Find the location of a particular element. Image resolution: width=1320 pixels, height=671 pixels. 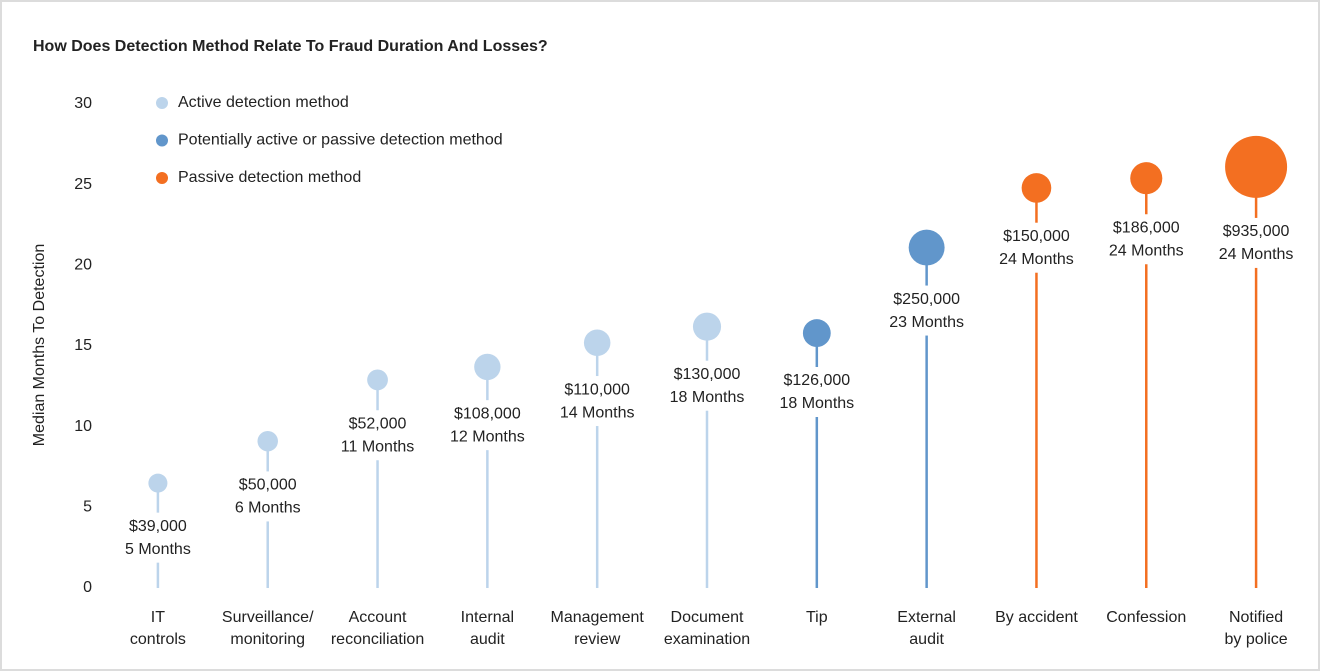

x-tick-label: Document is located at coordinates (707, 617).